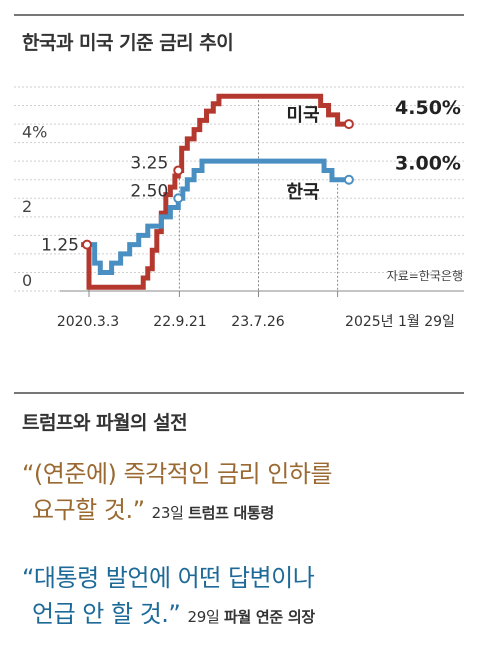 Image resolution: width=480 pixels, height=660 pixels. Describe the element at coordinates (203, 617) in the screenshot. I see `powell-attribution-date: 29일` at that location.